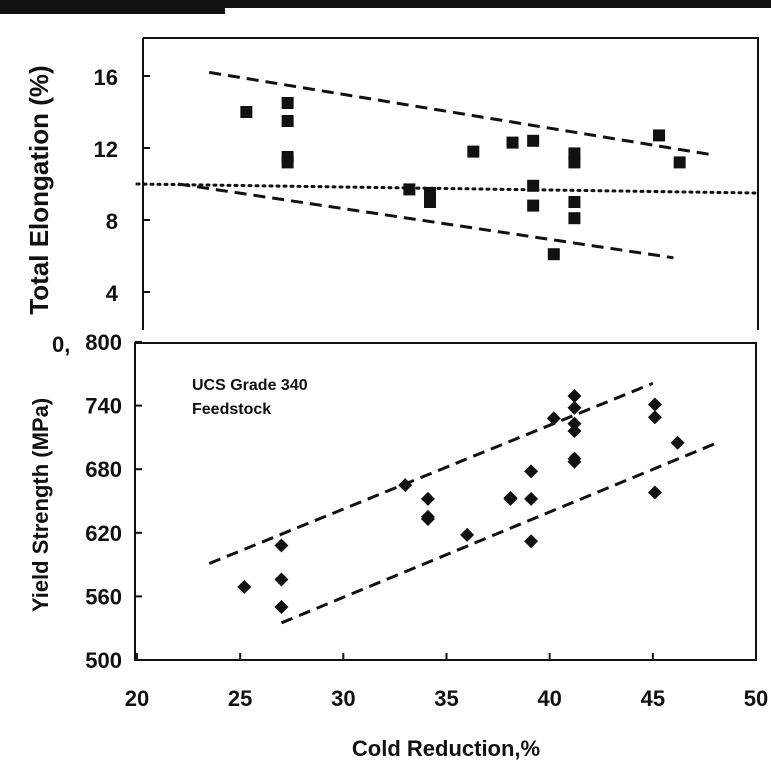 The height and width of the screenshot is (763, 771). I want to click on yield-y-tick-label: 620, so click(103, 533).